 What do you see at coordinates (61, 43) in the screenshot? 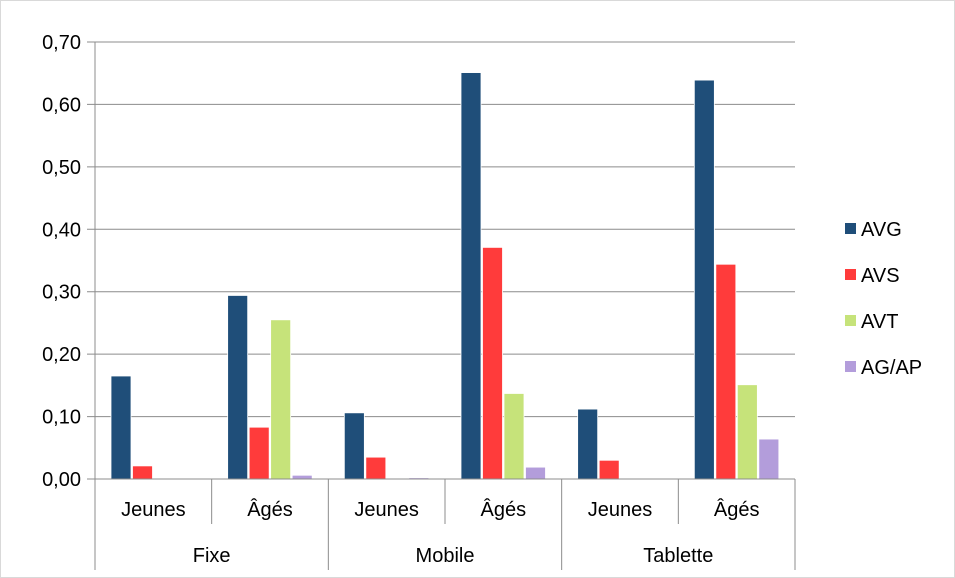
I see `y-tick-label: 0,70` at bounding box center [61, 43].